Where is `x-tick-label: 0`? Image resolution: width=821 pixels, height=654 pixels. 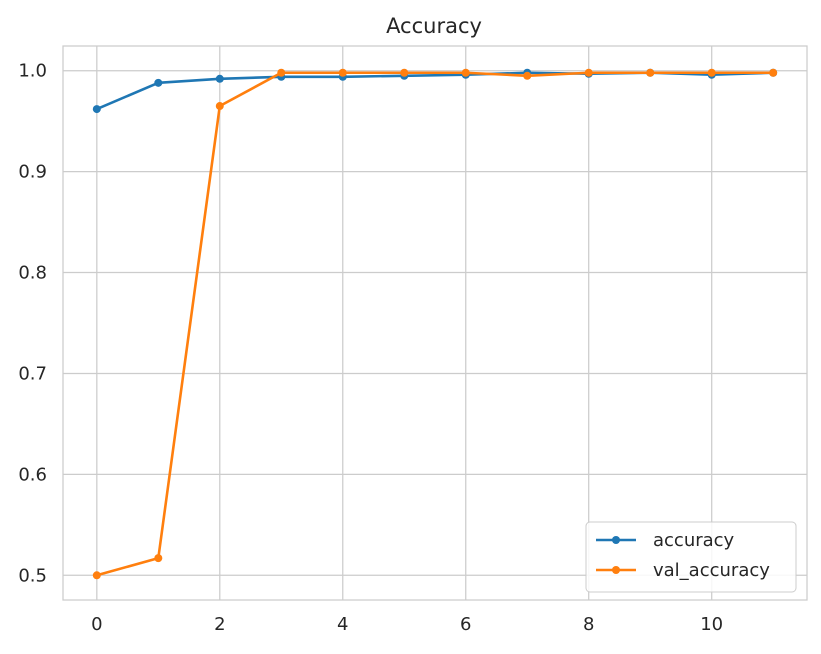
x-tick-label: 0 is located at coordinates (96, 624).